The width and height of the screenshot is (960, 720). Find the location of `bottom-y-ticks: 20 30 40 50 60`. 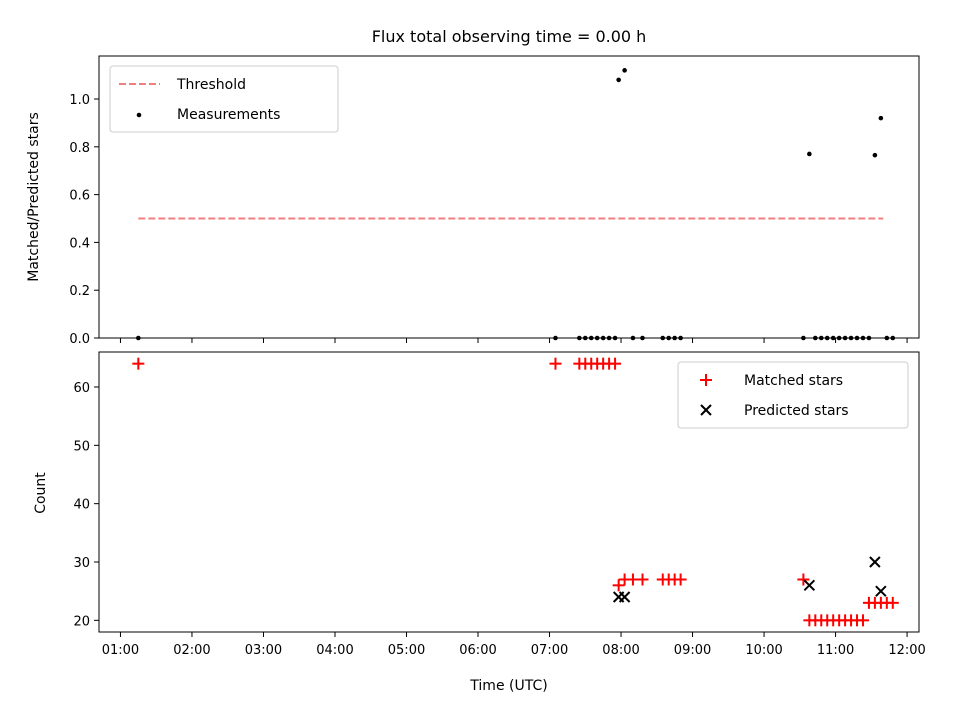

bottom-y-ticks: 20 30 40 50 60 is located at coordinates (86, 505).